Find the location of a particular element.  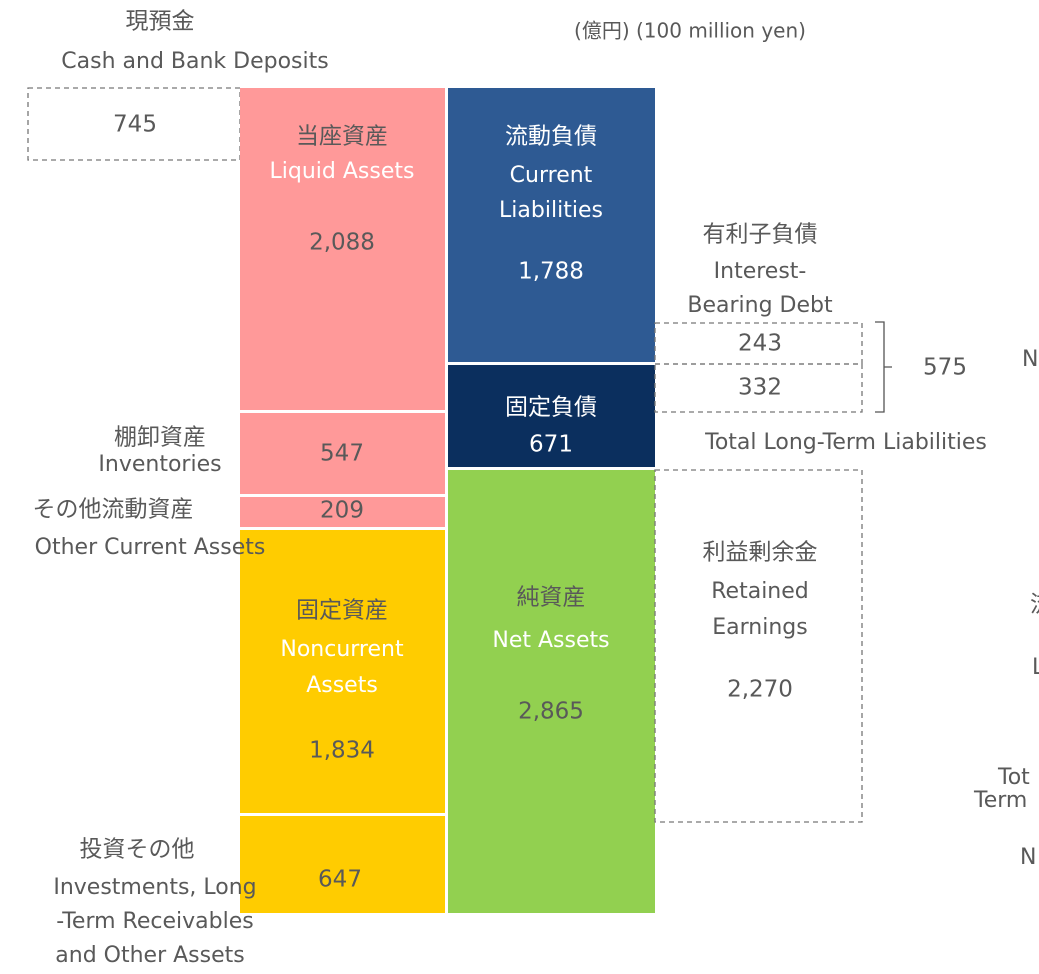

ibd-box is located at coordinates (758, 388).